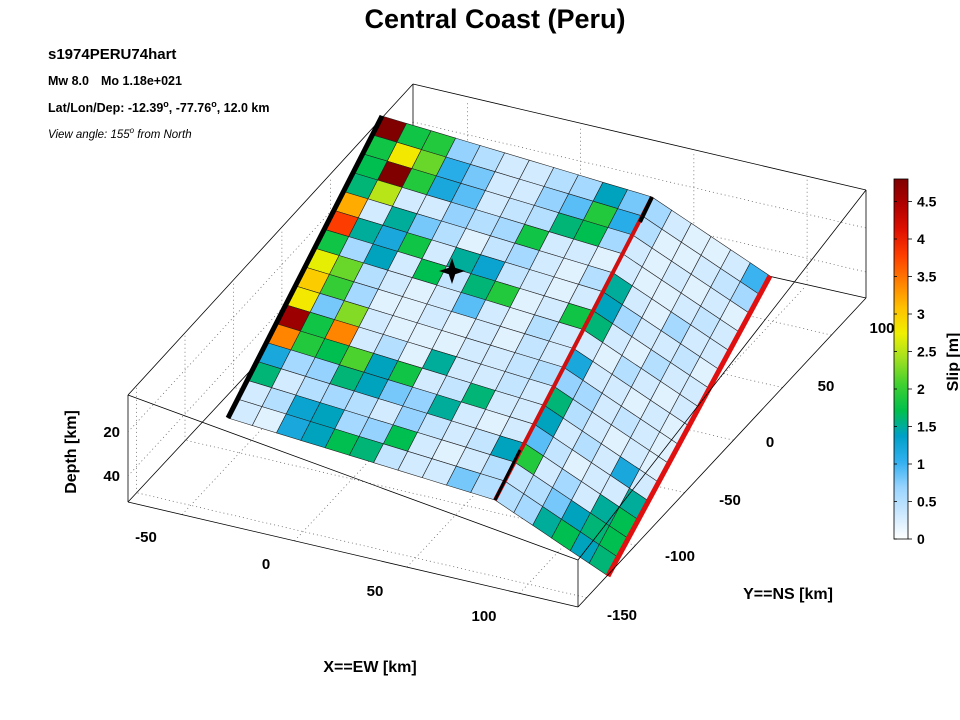 This screenshot has width=960, height=720. I want to click on dep-text: , 12.0 km, so click(243, 108).